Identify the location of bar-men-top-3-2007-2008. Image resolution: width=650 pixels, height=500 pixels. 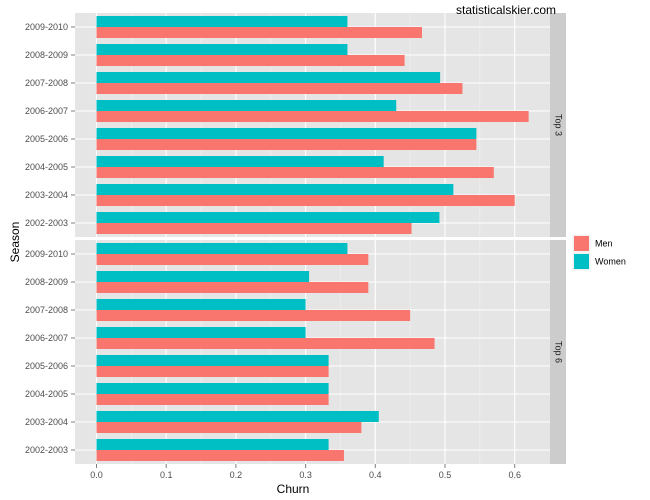
(279, 88).